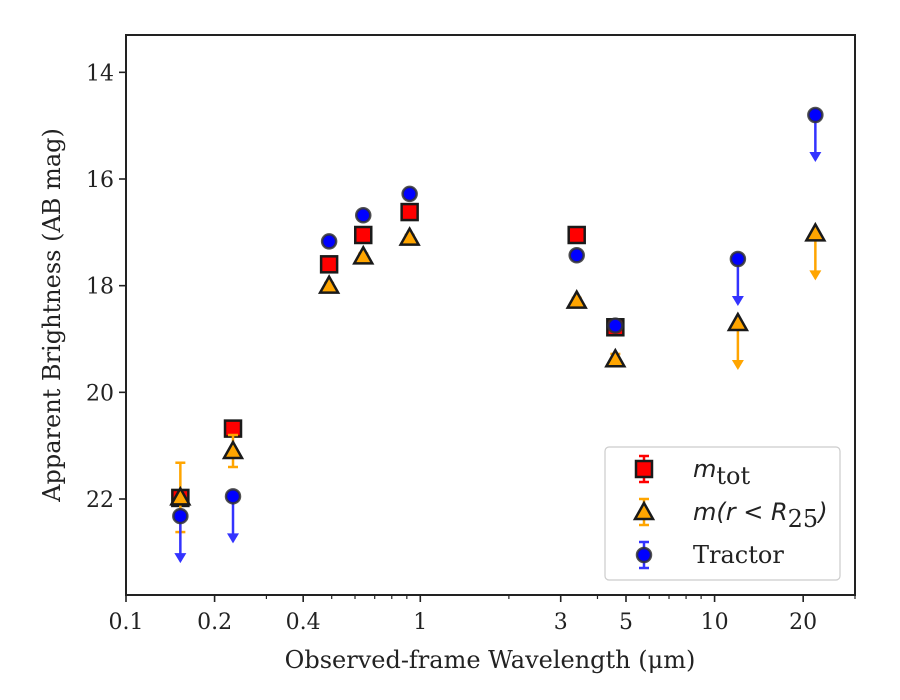 The width and height of the screenshot is (900, 700). I want to click on x-tick-label: 0.4, so click(303, 622).